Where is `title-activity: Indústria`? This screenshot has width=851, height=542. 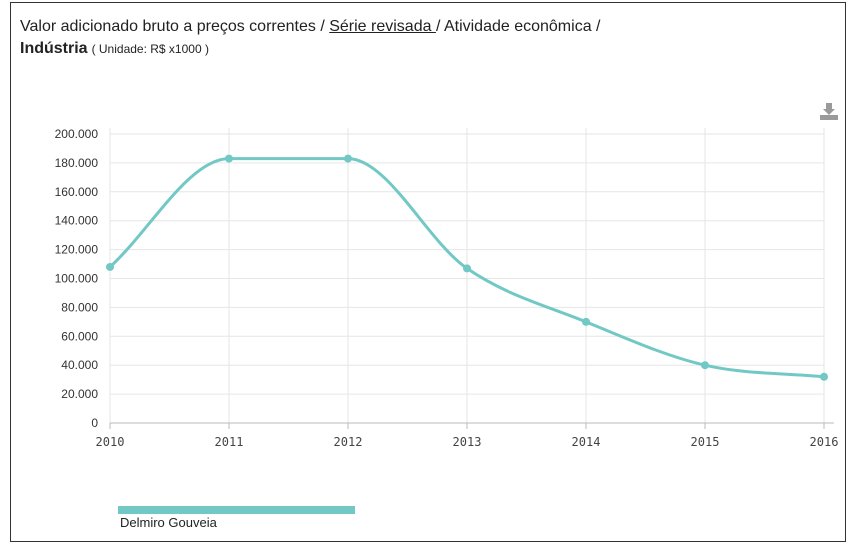
title-activity: Indústria is located at coordinates (54, 48).